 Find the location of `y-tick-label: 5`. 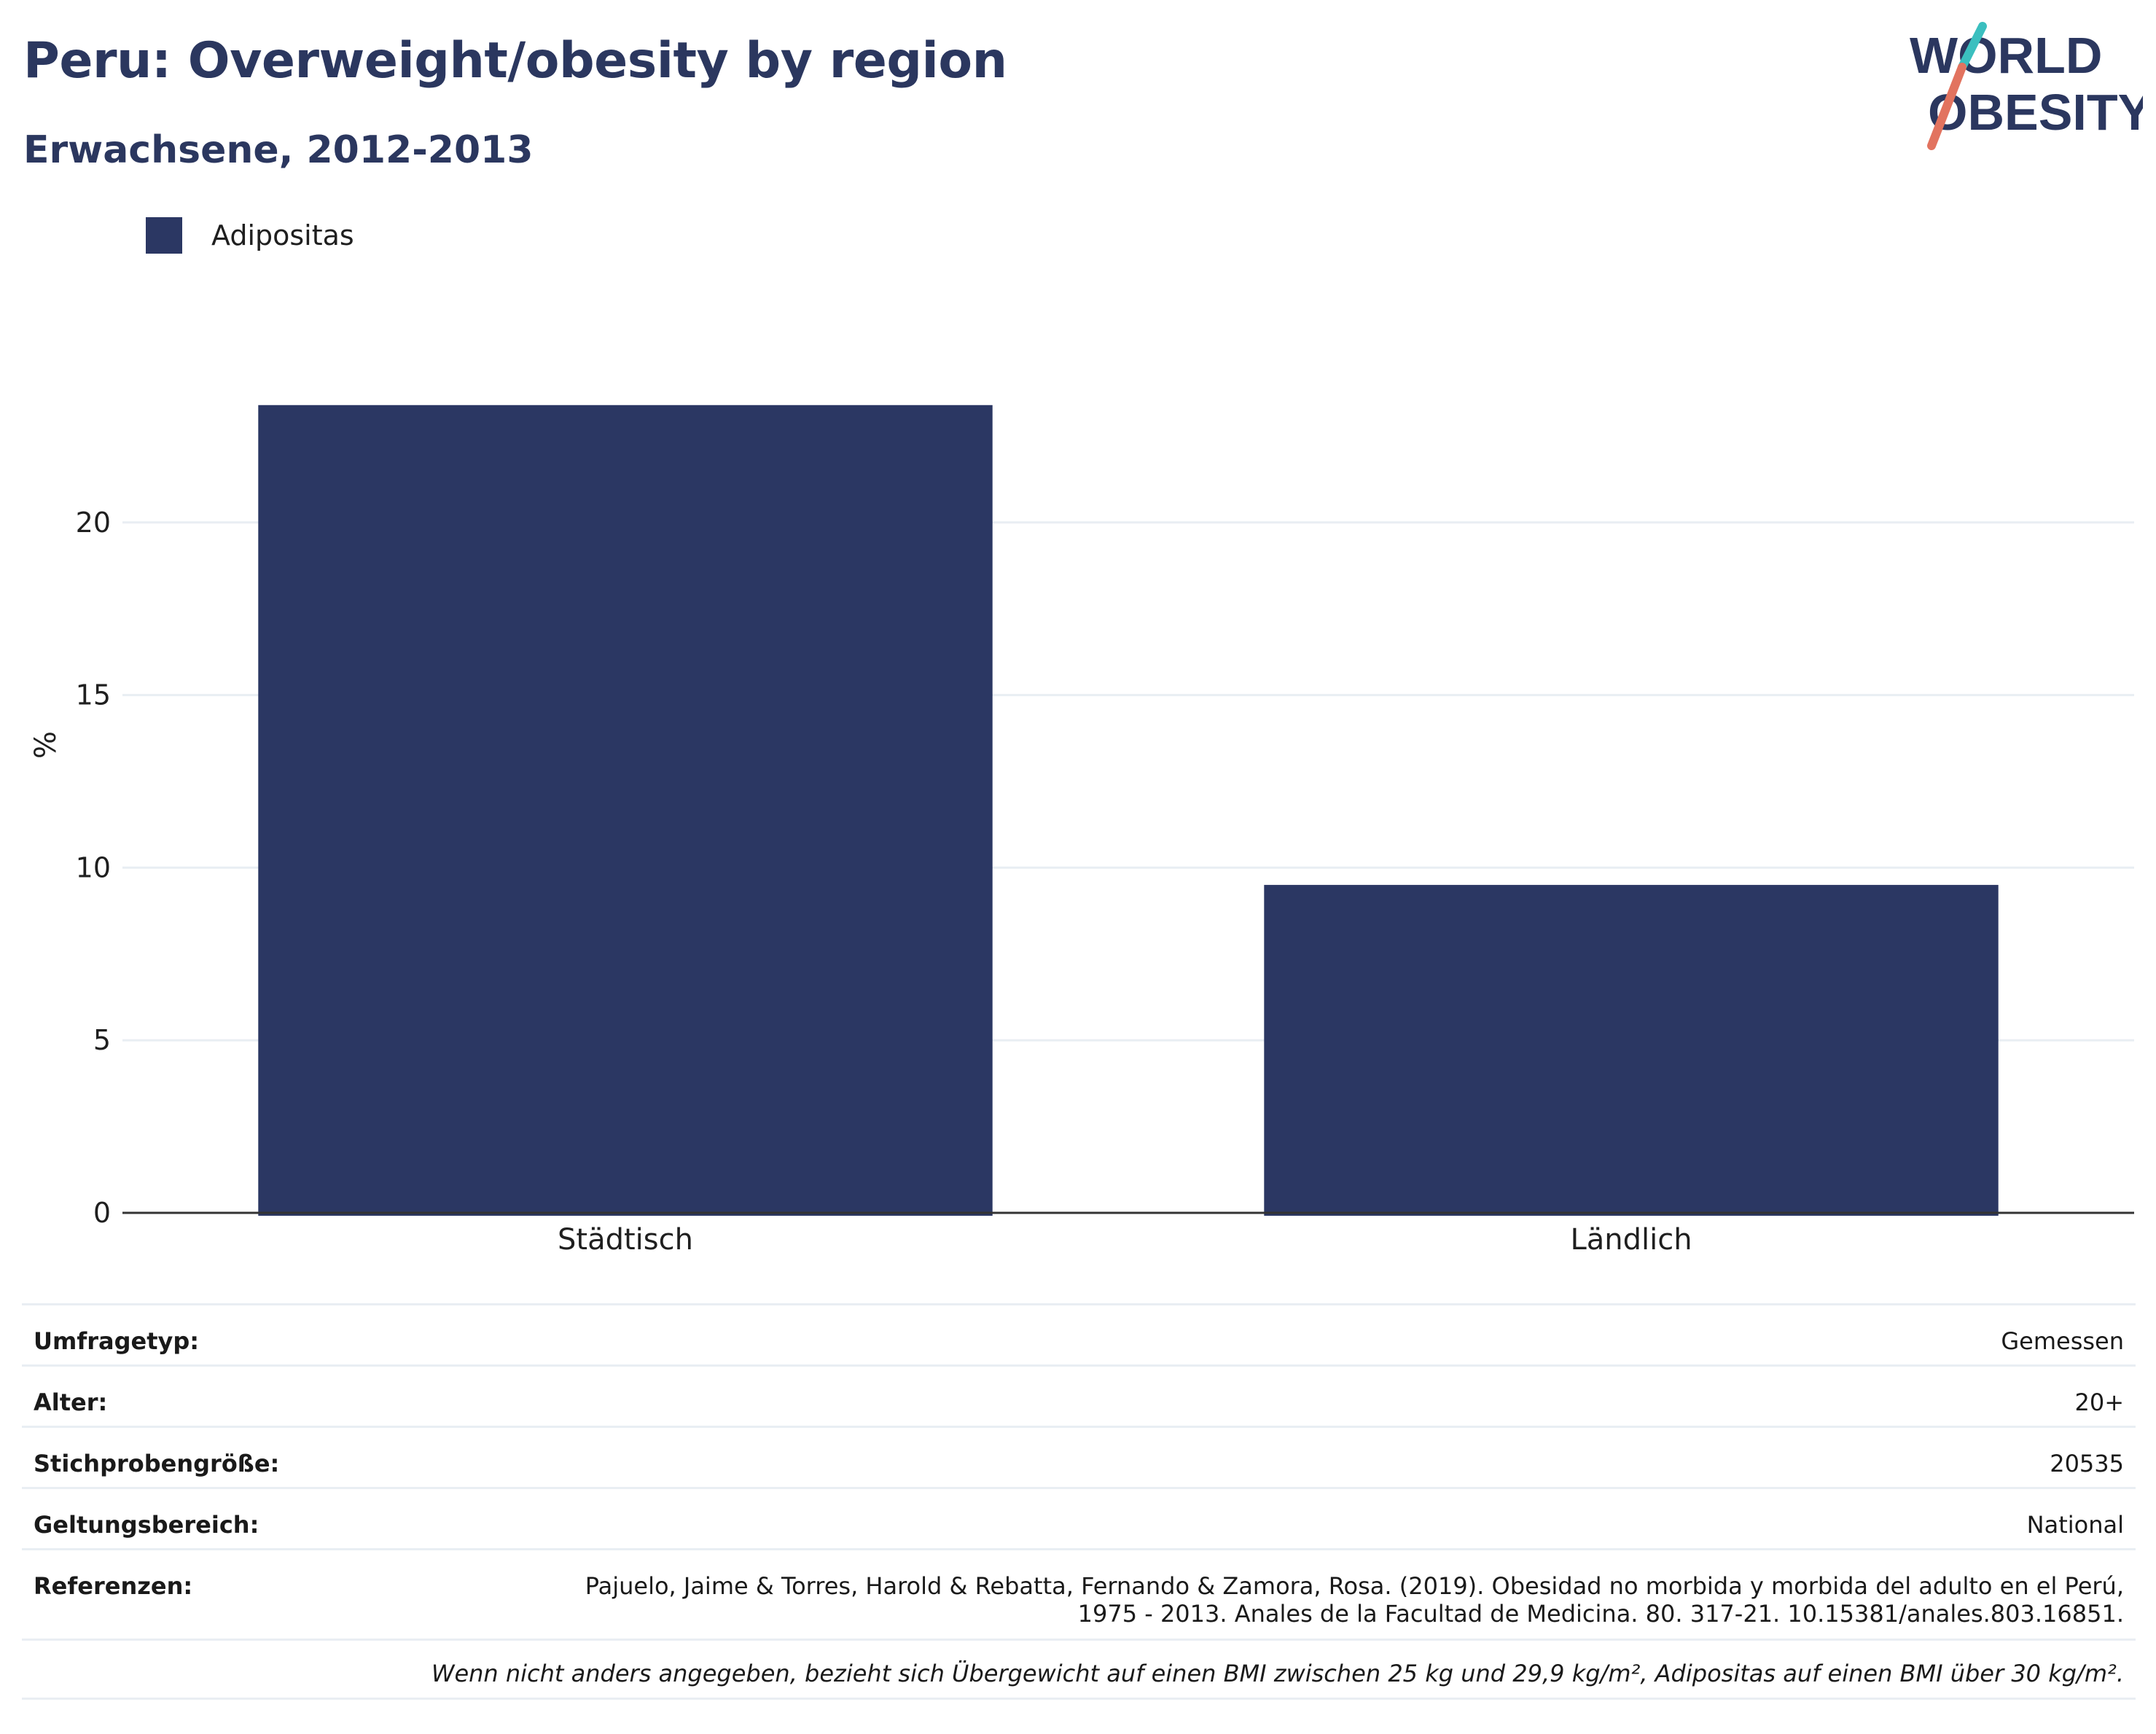

y-tick-label: 5 is located at coordinates (102, 1040).